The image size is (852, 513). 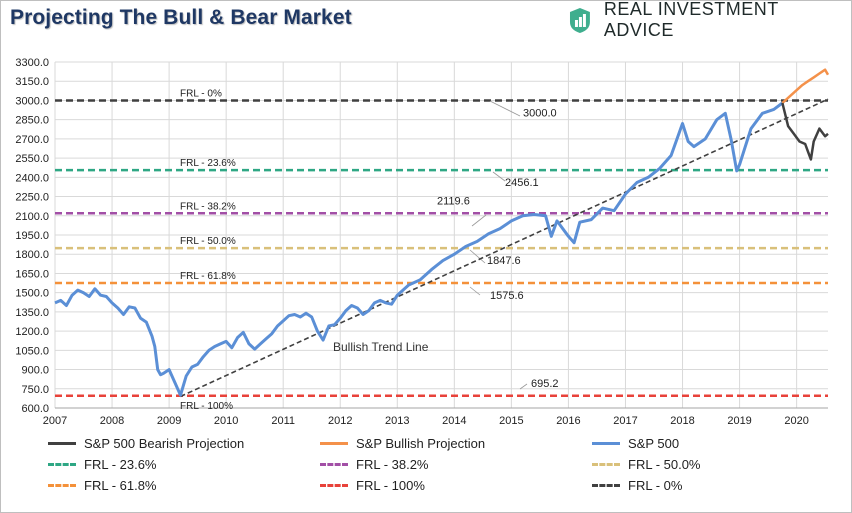 I want to click on x-tick-label: 2017, so click(x=625, y=421).